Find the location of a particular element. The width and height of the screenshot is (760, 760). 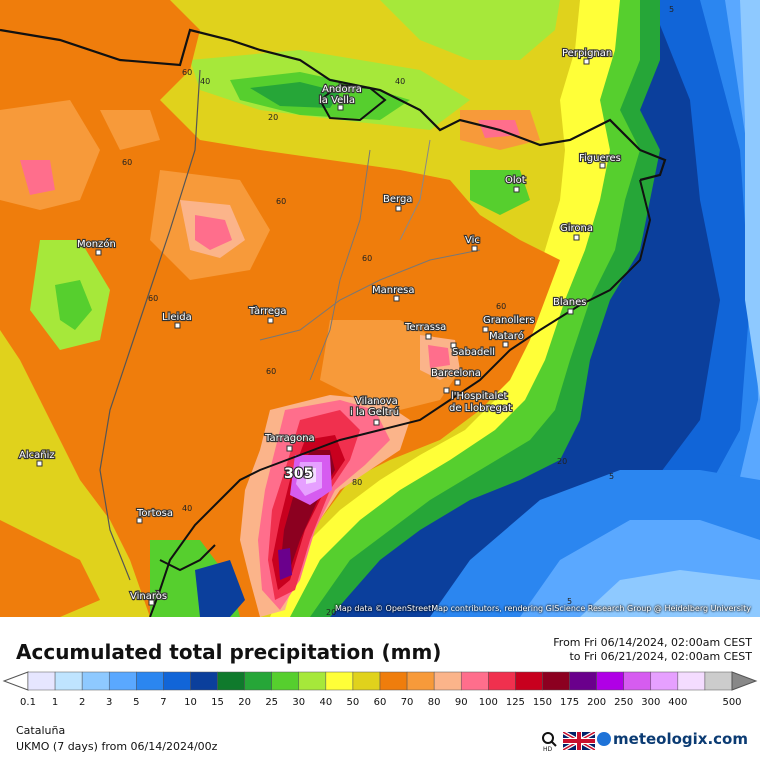

city-tortosa: Tortosa is located at coordinates (154, 515).